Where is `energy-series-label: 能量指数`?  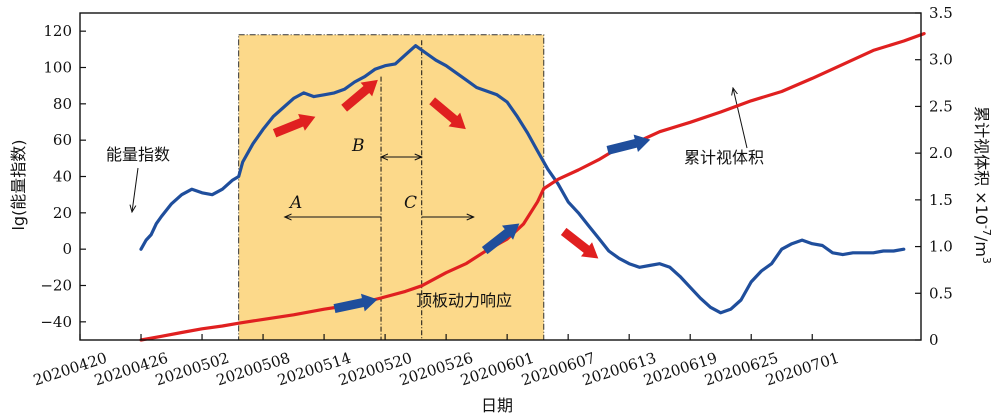 energy-series-label: 能量指数 is located at coordinates (138, 154).